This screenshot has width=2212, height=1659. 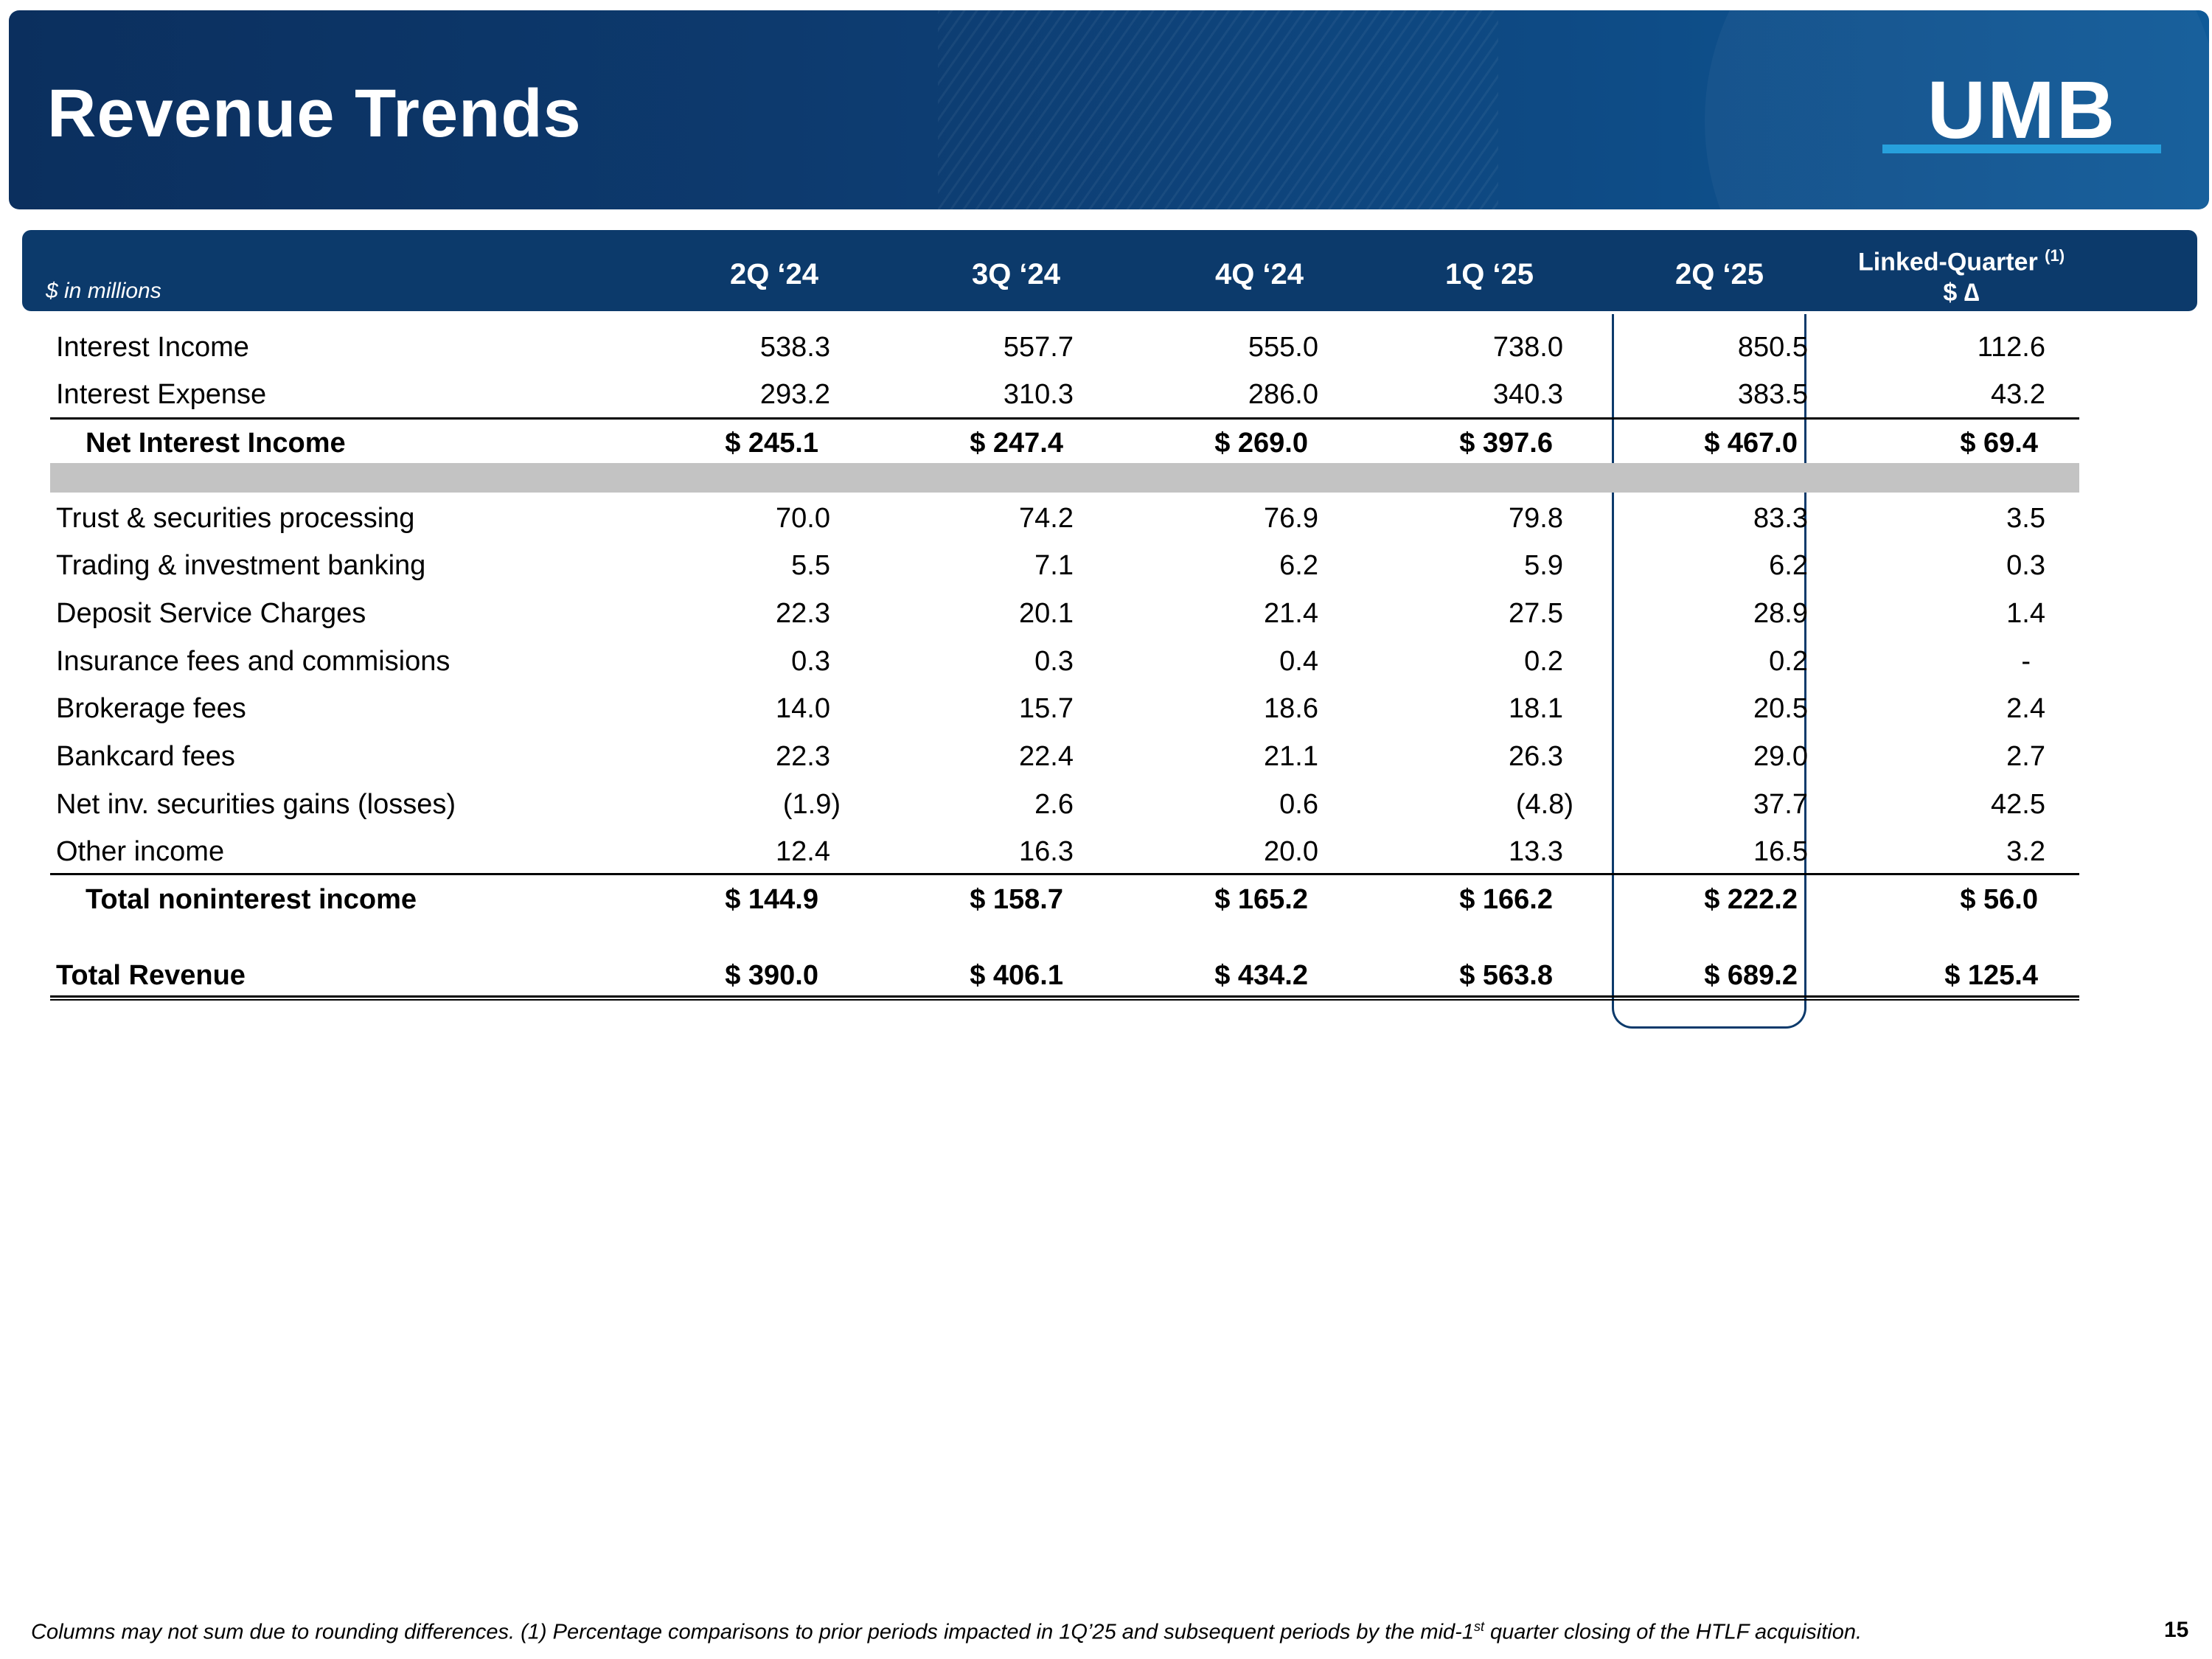 What do you see at coordinates (2025, 756) in the screenshot?
I see `cell: 2.7` at bounding box center [2025, 756].